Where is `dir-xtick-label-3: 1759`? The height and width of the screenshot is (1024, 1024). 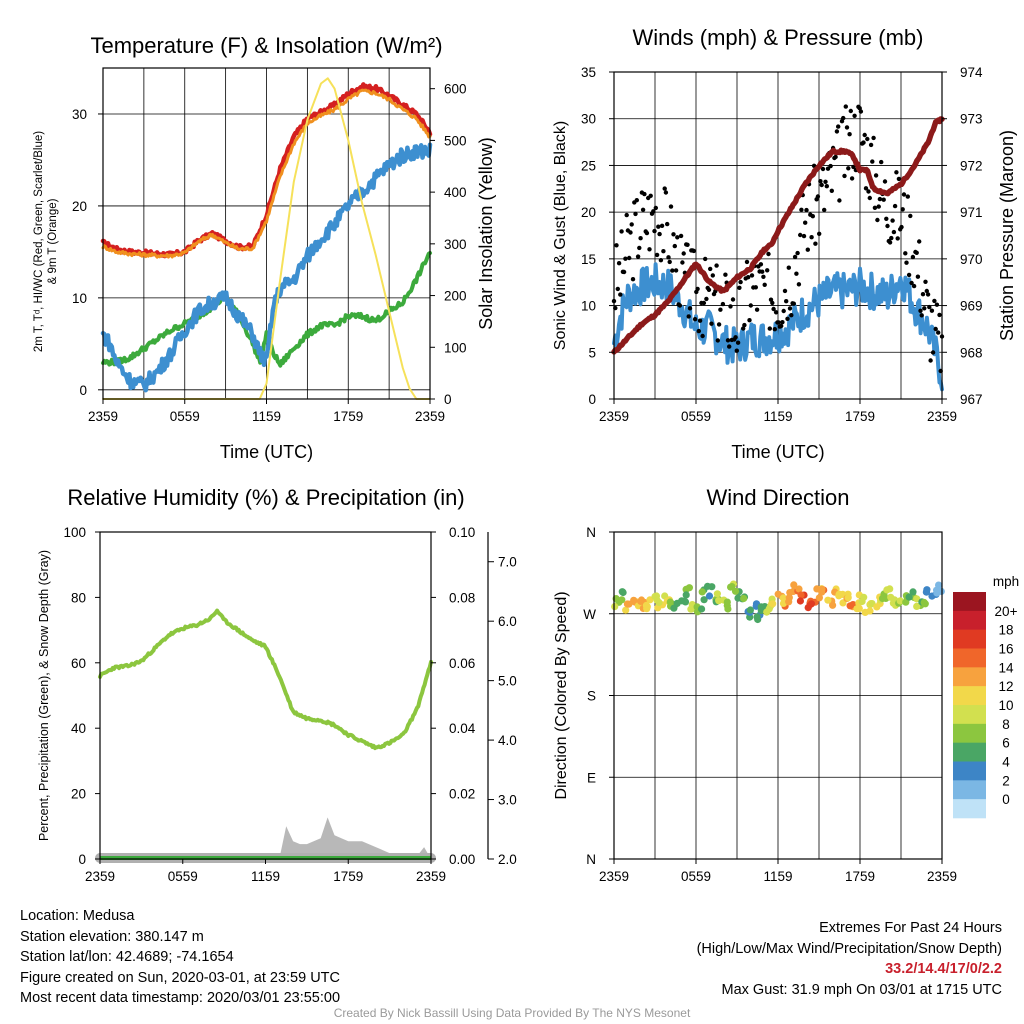 dir-xtick-label-3: 1759 is located at coordinates (860, 876).